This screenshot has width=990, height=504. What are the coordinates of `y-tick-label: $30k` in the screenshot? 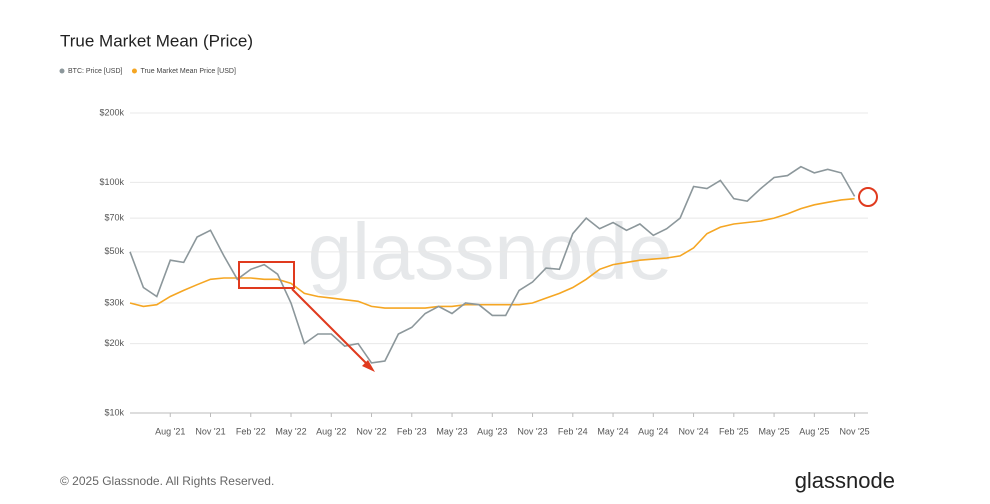 It's located at (114, 302).